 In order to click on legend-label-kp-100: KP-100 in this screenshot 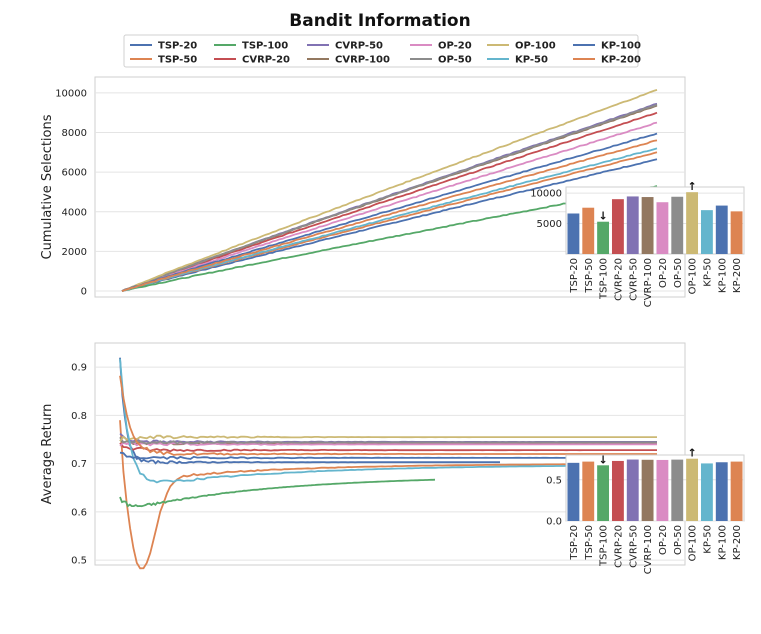, I will do `click(621, 46)`.